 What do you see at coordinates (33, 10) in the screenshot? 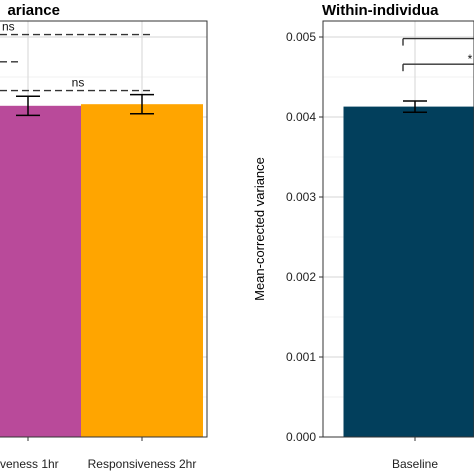
I see `left-chart-title: ariance` at bounding box center [33, 10].